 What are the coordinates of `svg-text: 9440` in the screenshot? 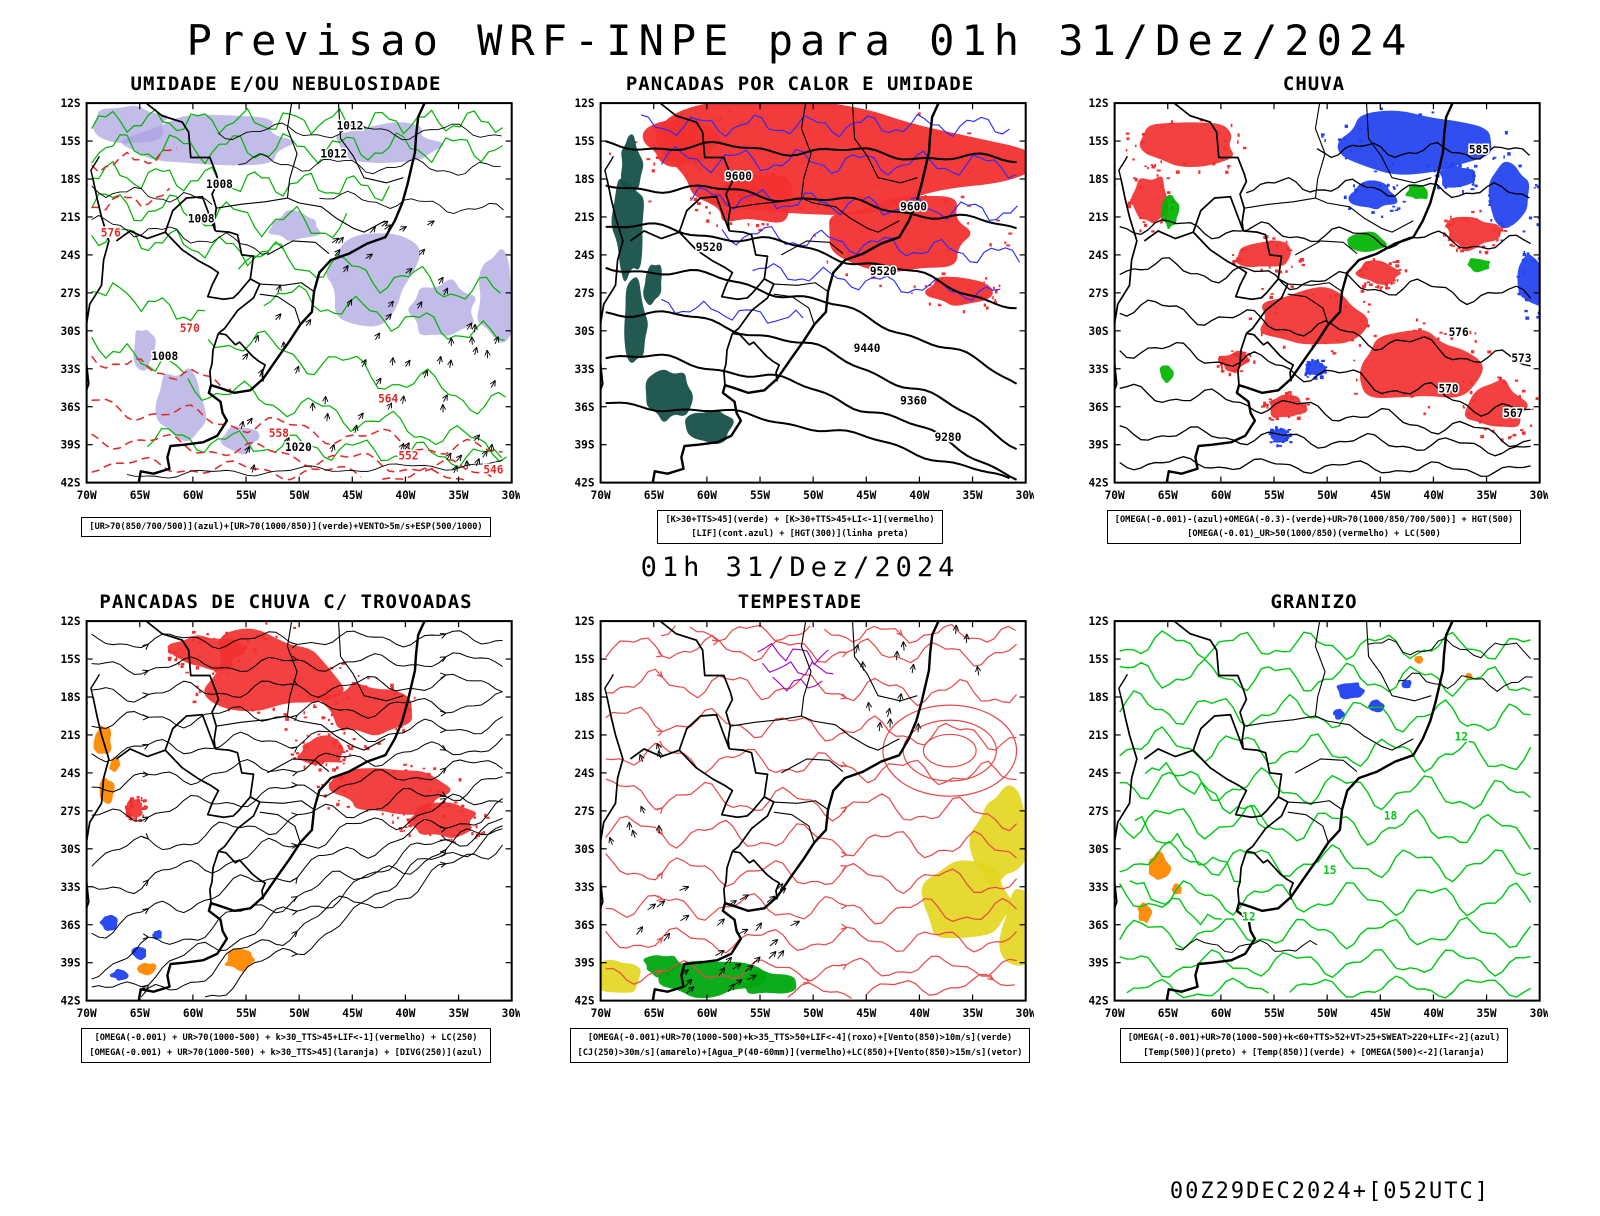 It's located at (867, 348).